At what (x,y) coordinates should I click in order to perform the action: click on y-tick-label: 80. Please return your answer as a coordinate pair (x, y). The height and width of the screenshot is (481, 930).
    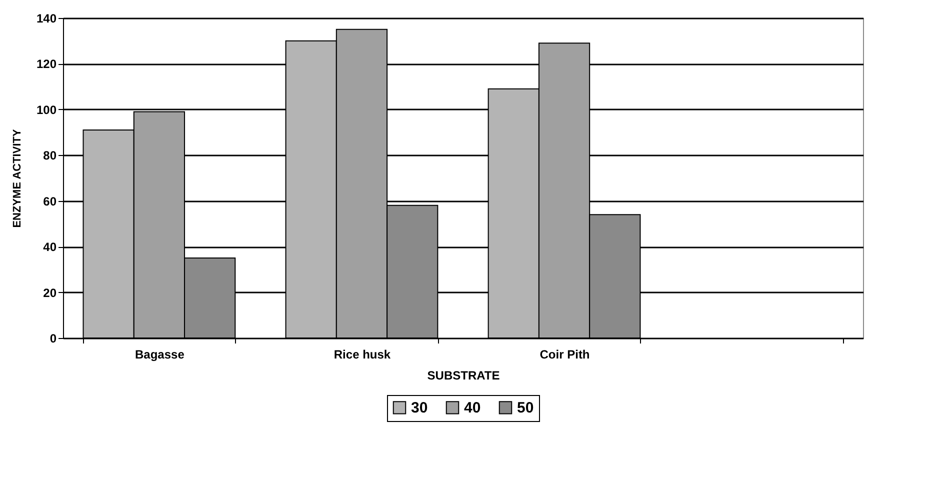
    Looking at the image, I should click on (50, 155).